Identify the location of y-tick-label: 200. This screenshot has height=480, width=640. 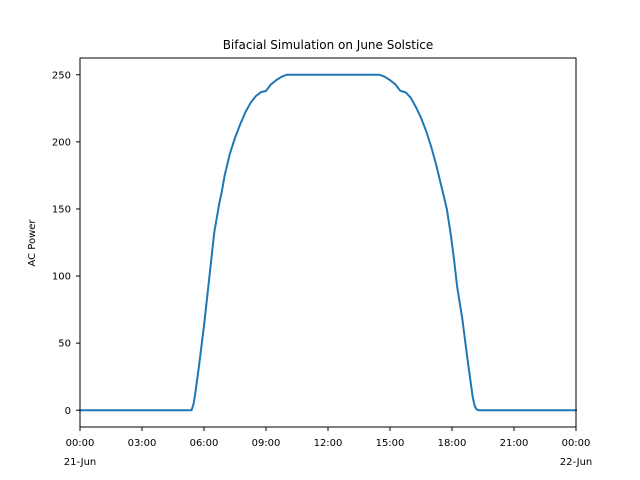
(61, 142).